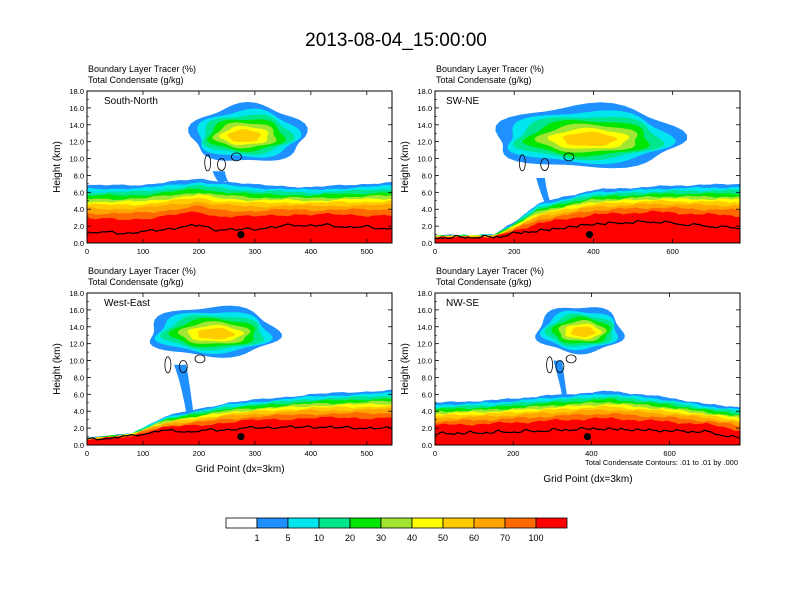  What do you see at coordinates (127, 303) in the screenshot?
I see `panel-label: West-East` at bounding box center [127, 303].